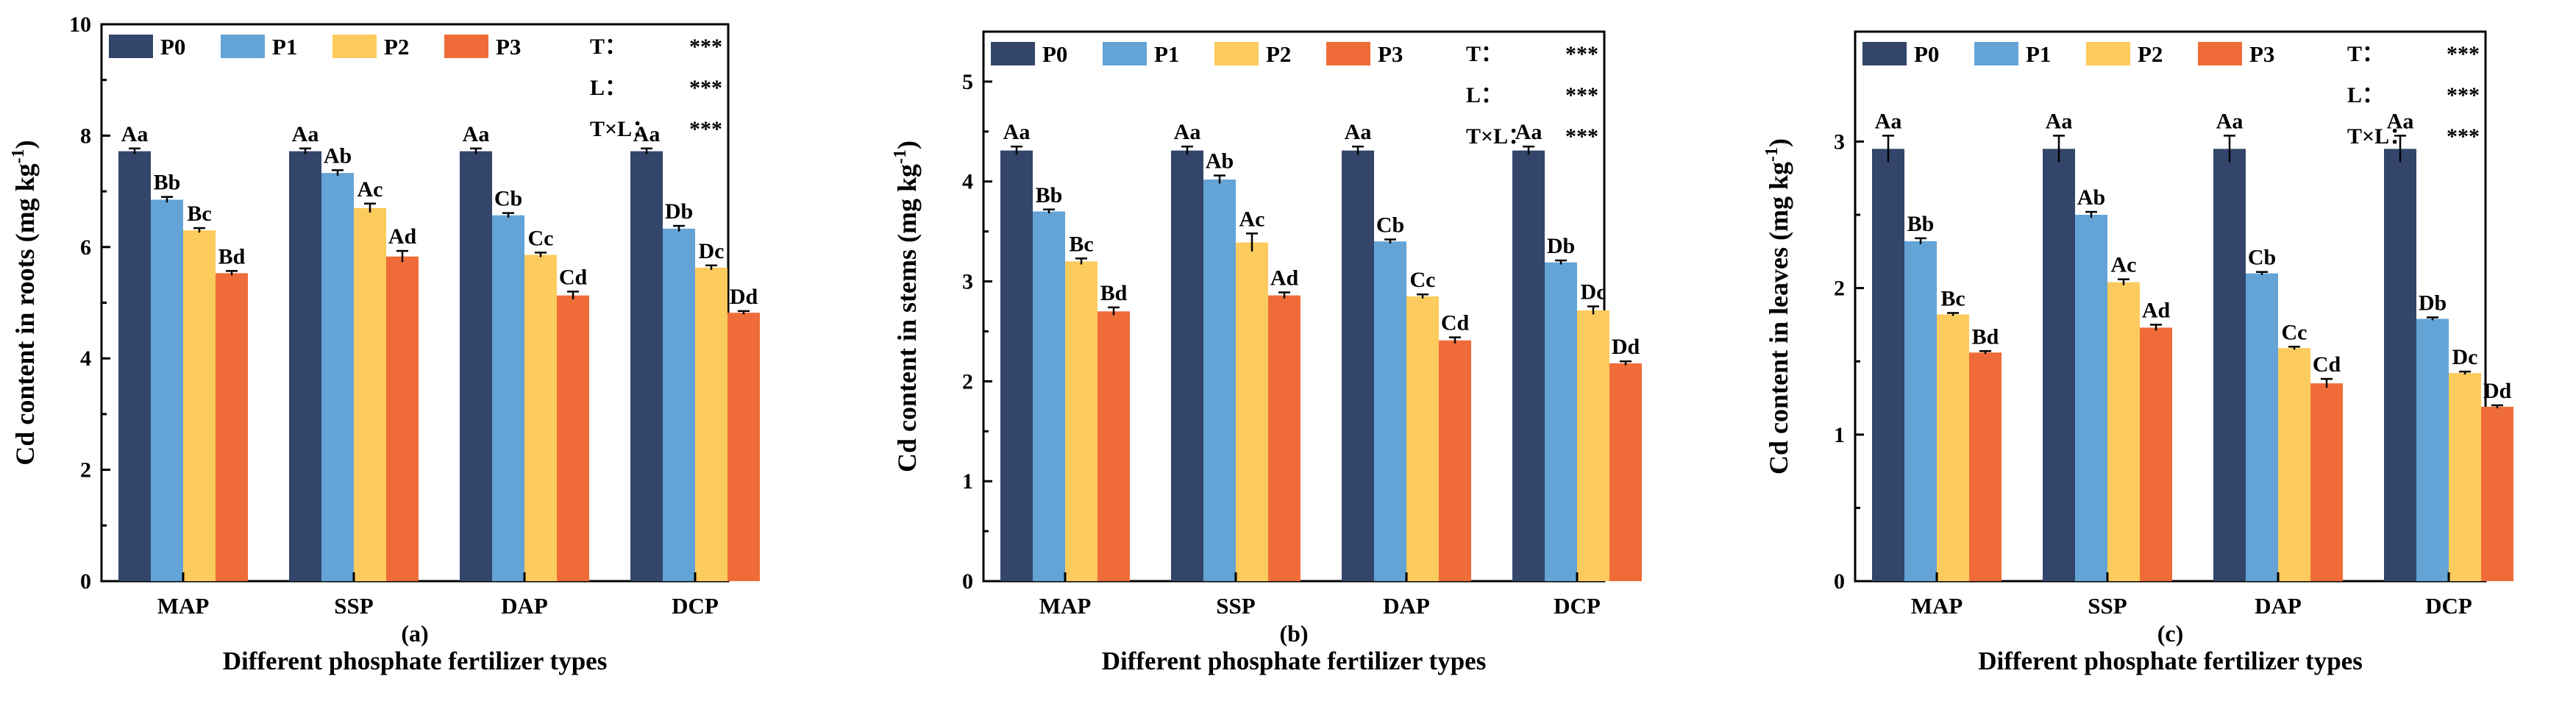  I want to click on x-tick-label: MAP, so click(1065, 606).